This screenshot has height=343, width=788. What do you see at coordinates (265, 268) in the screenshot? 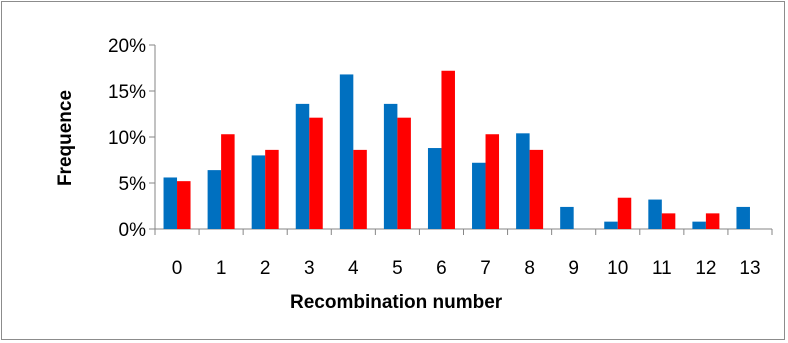
I see `x-tick-label: 2` at bounding box center [265, 268].